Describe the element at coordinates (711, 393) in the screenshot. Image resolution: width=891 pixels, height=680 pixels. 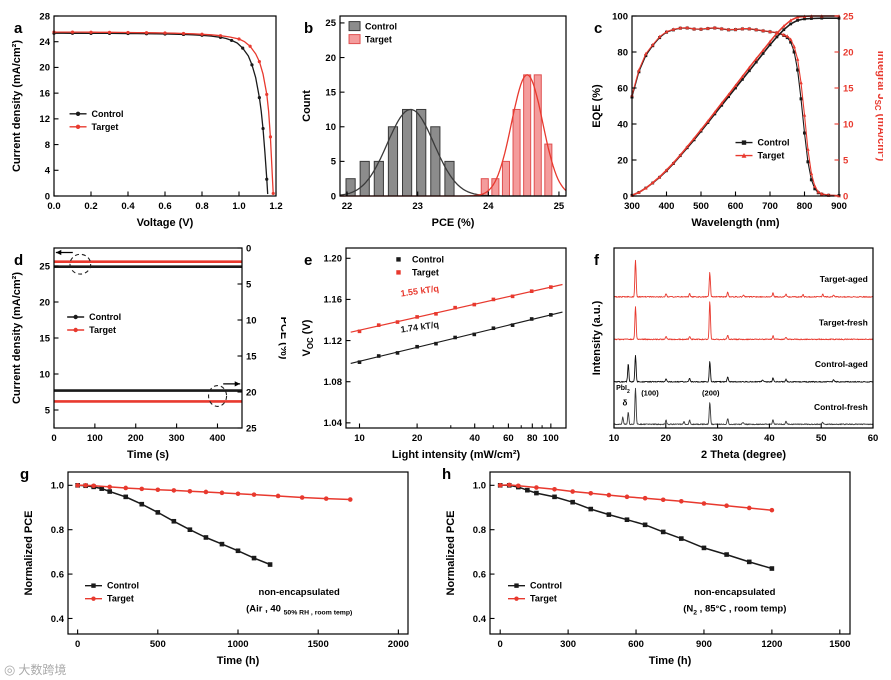
I see `svg-text: (200)` at that location.